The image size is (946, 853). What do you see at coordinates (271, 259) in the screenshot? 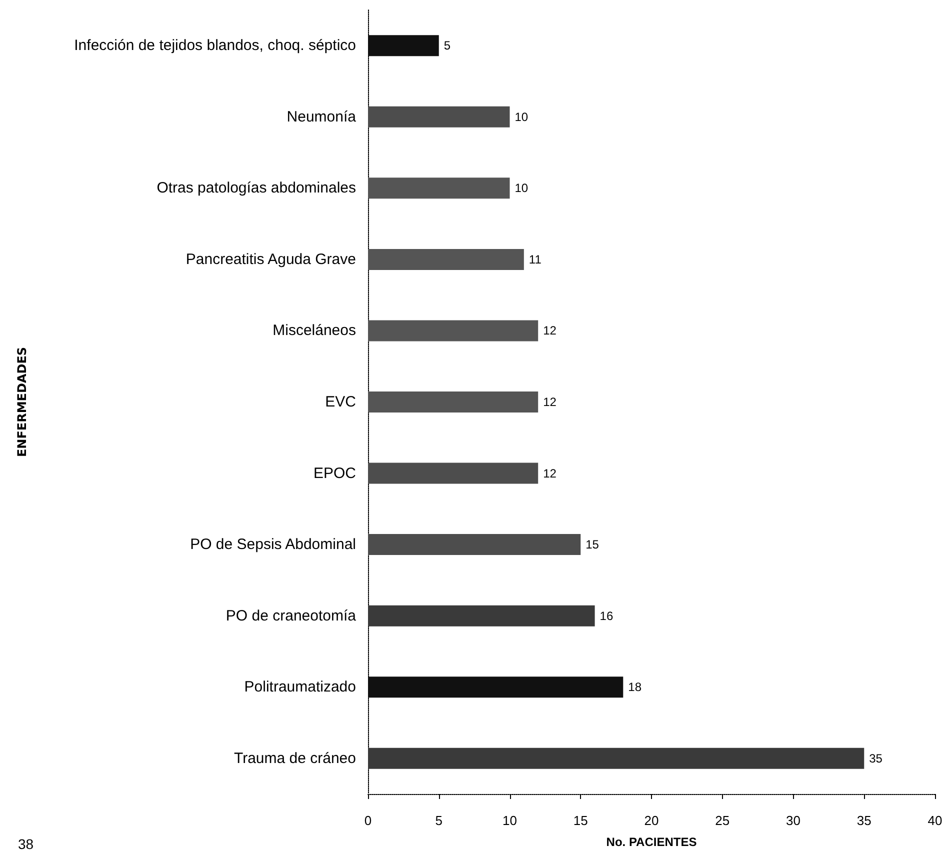
I see `y-tick-label: Pancreatitis Aguda Grave` at bounding box center [271, 259].